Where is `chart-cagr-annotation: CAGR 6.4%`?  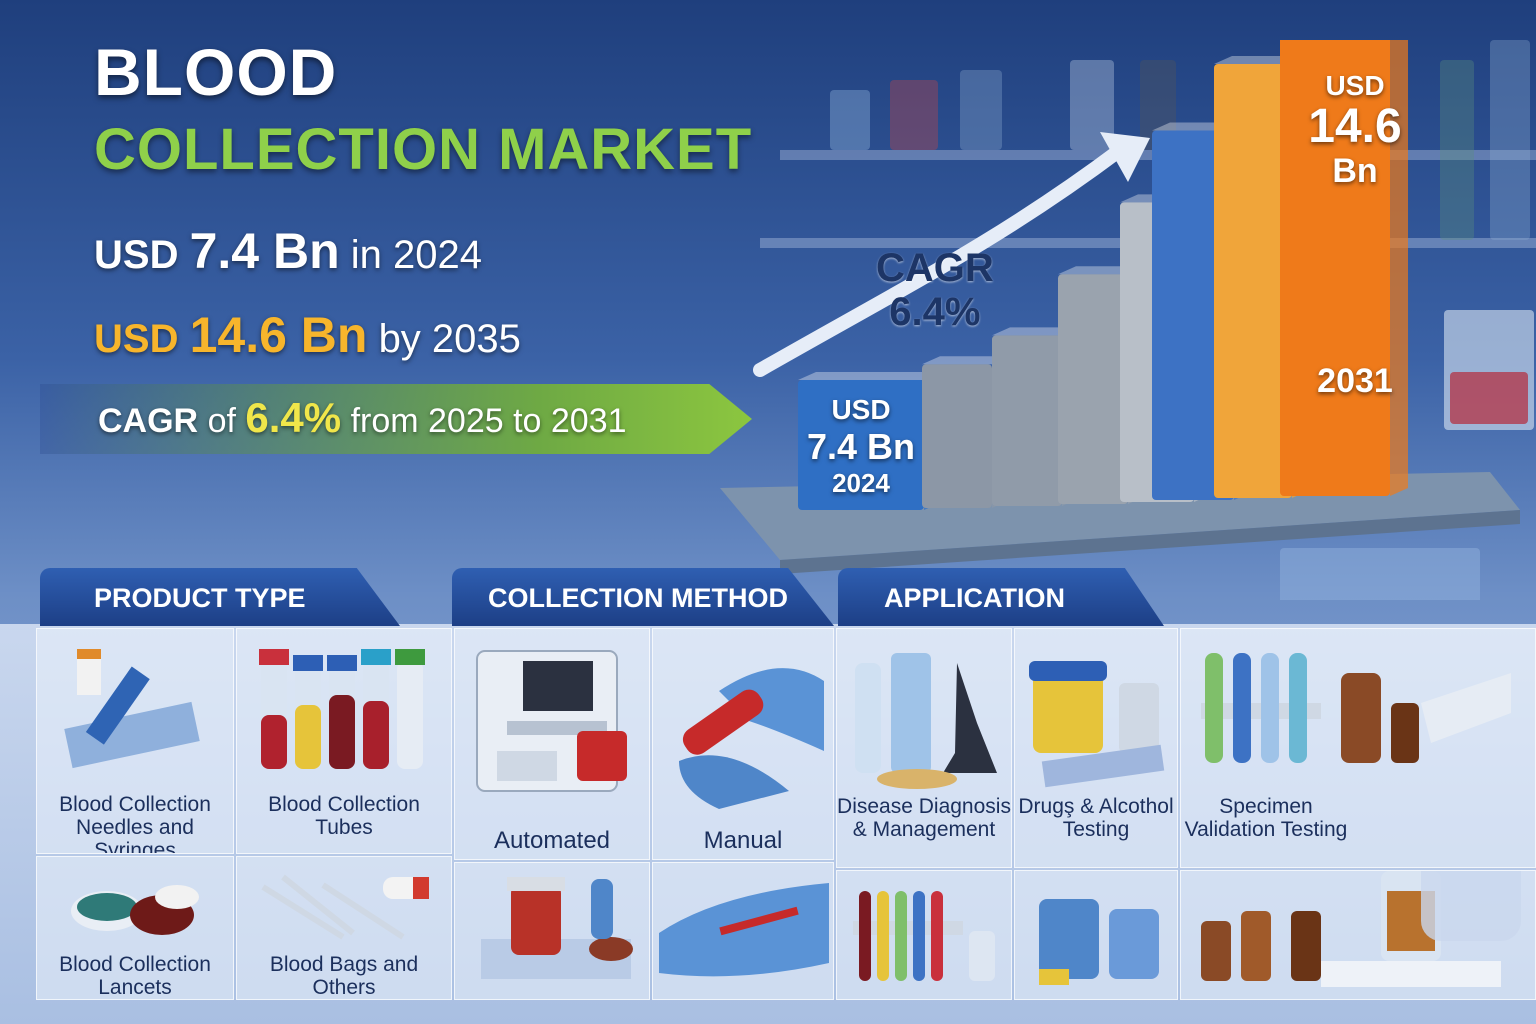
chart-cagr-annotation: CAGR 6.4% is located at coordinates (935, 290).